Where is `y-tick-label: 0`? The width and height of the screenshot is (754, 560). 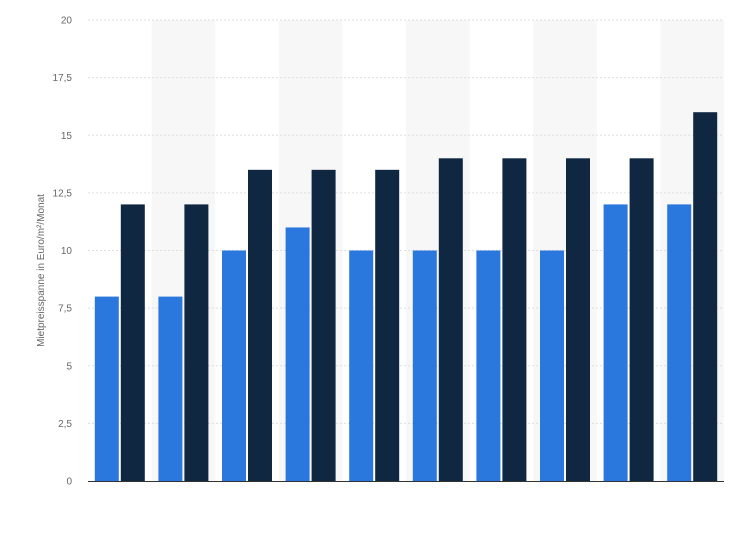
y-tick-label: 0 is located at coordinates (69, 482).